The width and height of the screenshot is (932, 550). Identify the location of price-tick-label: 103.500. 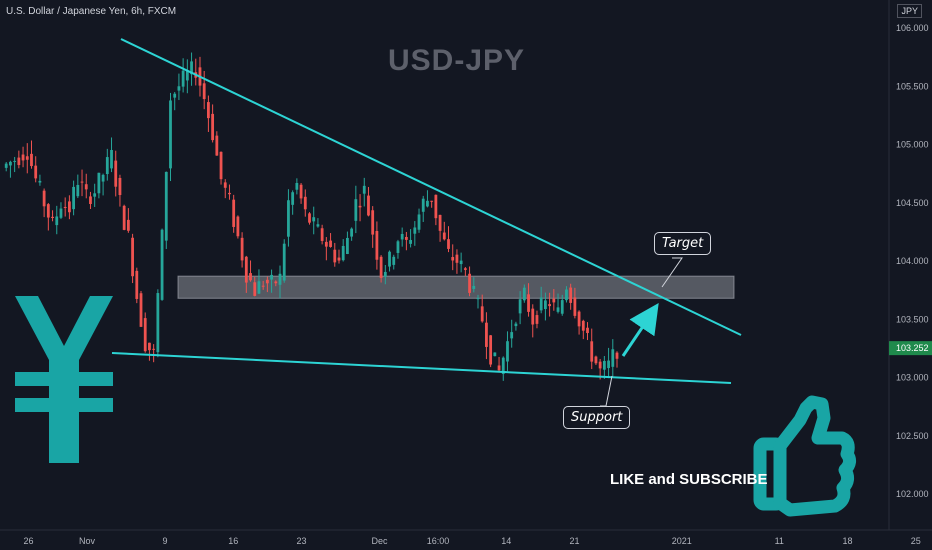
(912, 319).